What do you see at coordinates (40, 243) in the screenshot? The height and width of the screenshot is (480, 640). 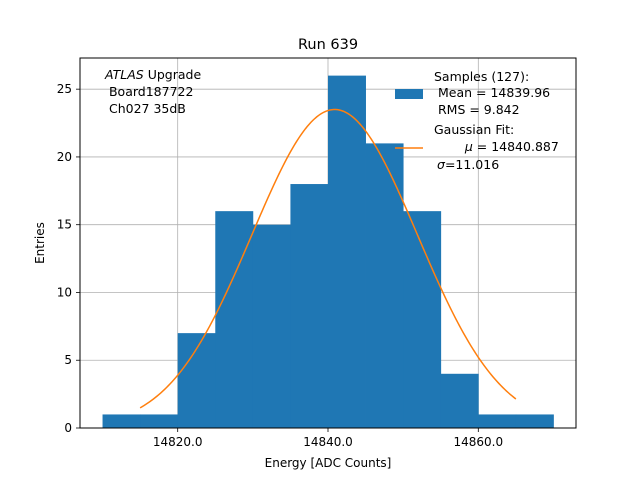 I see `y-axis-label: Entries` at bounding box center [40, 243].